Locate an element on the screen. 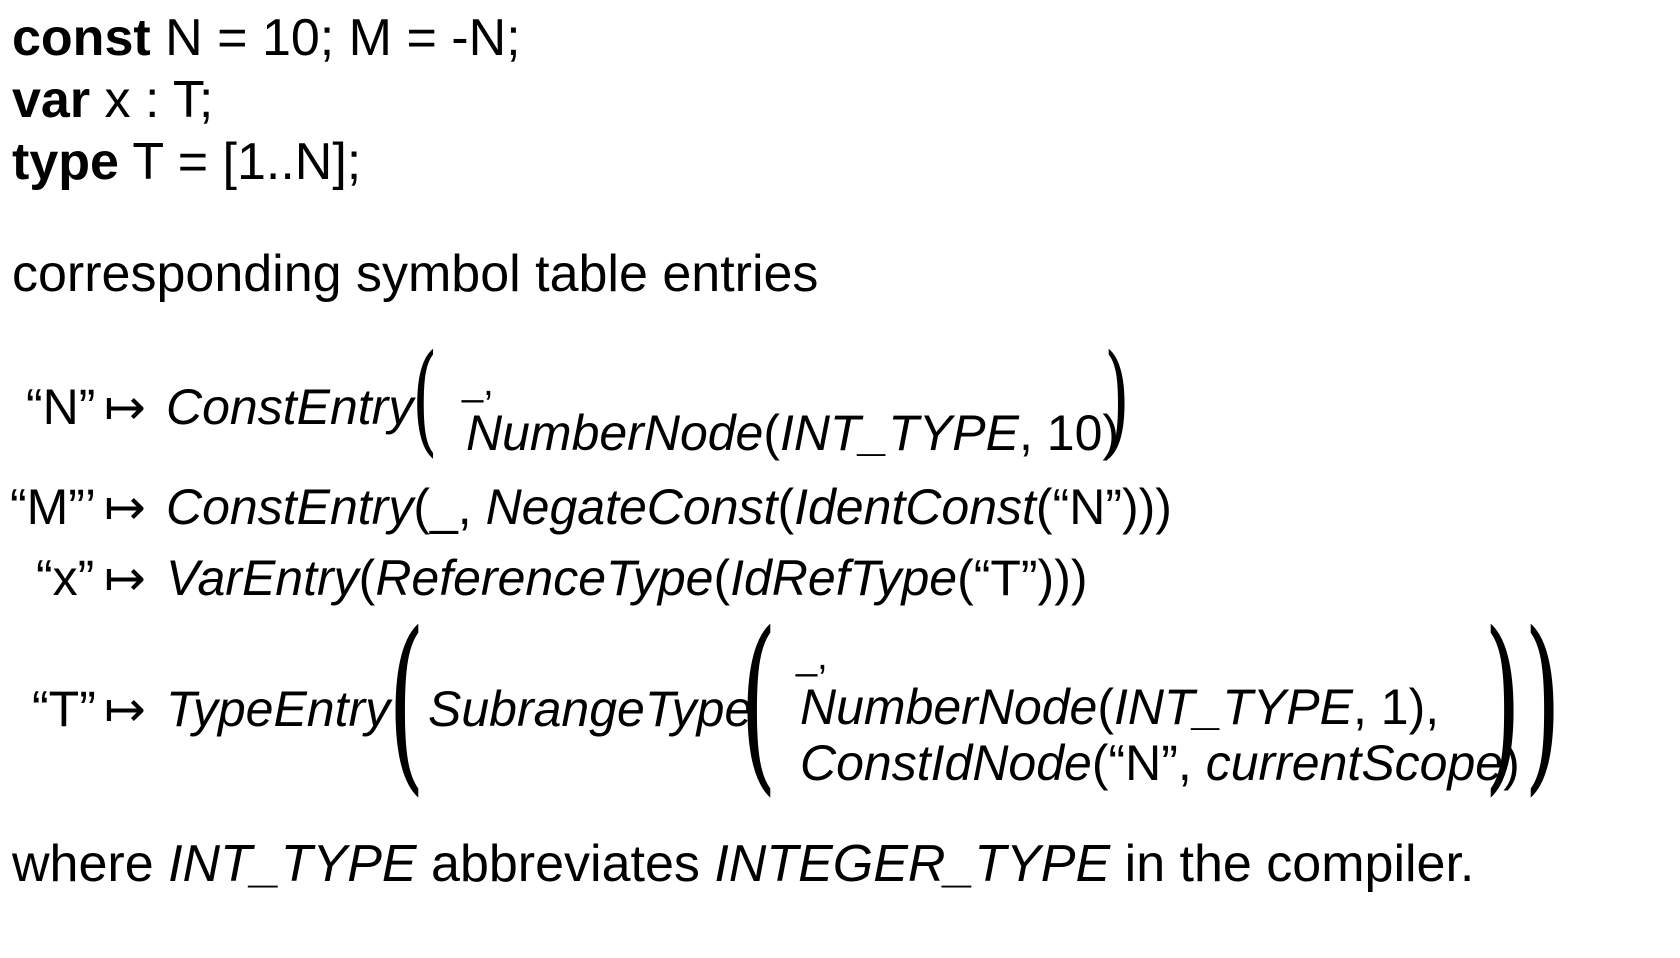 This screenshot has height=958, width=1680. right-paren: ) is located at coordinates (1117, 399).